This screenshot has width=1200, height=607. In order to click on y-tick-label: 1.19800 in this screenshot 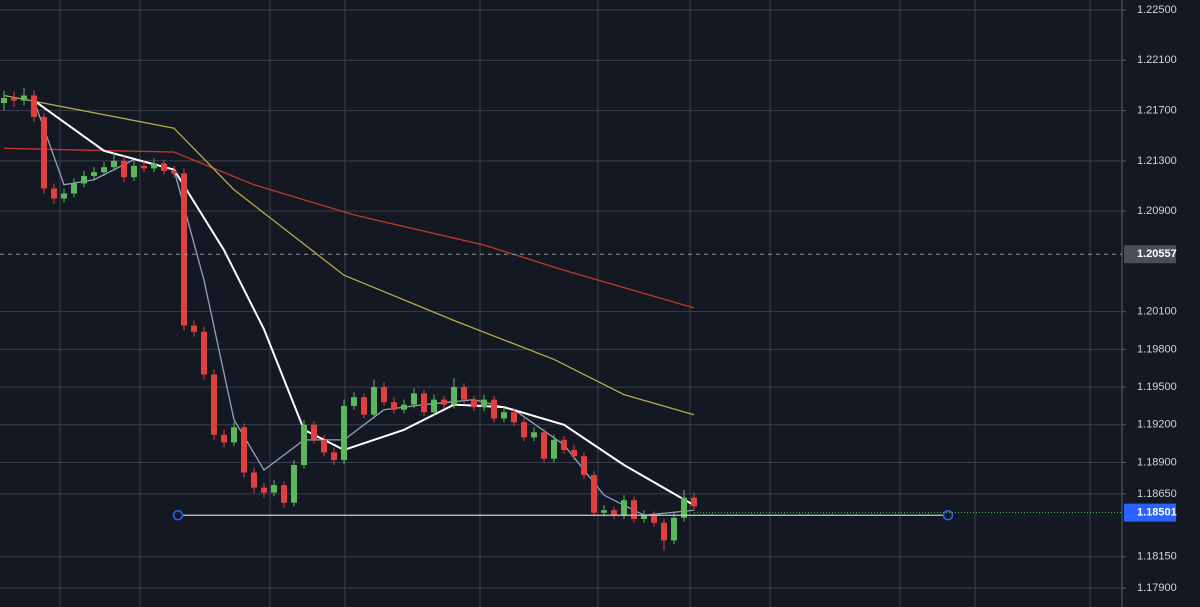, I will do `click(1157, 349)`.